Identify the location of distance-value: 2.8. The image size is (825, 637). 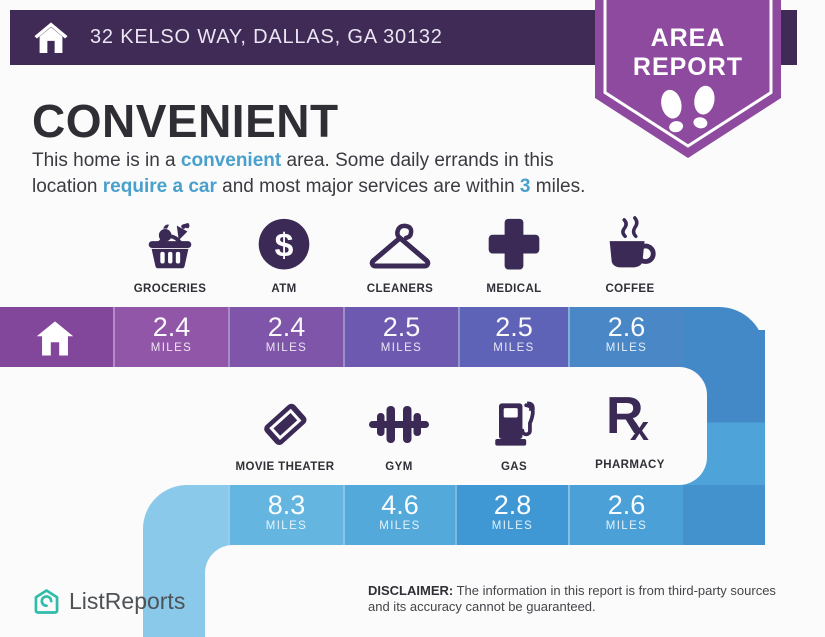
(512, 505).